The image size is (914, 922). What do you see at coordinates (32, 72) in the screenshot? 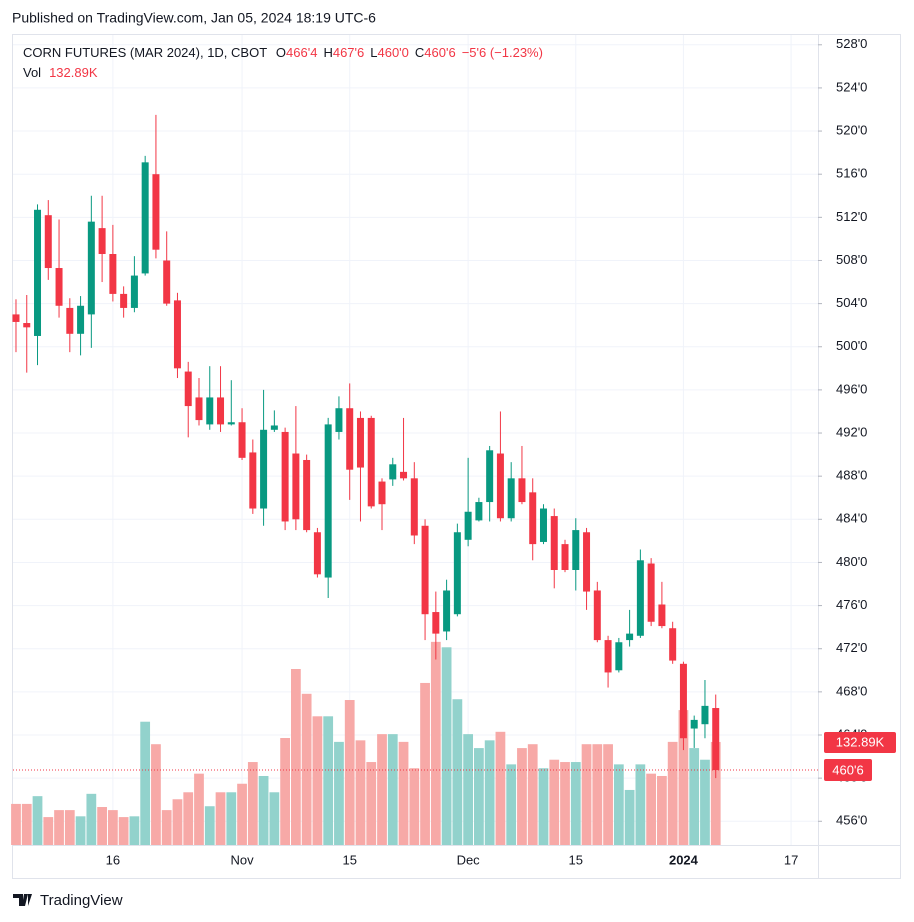
I see `legend-volume-name: Vol` at bounding box center [32, 72].